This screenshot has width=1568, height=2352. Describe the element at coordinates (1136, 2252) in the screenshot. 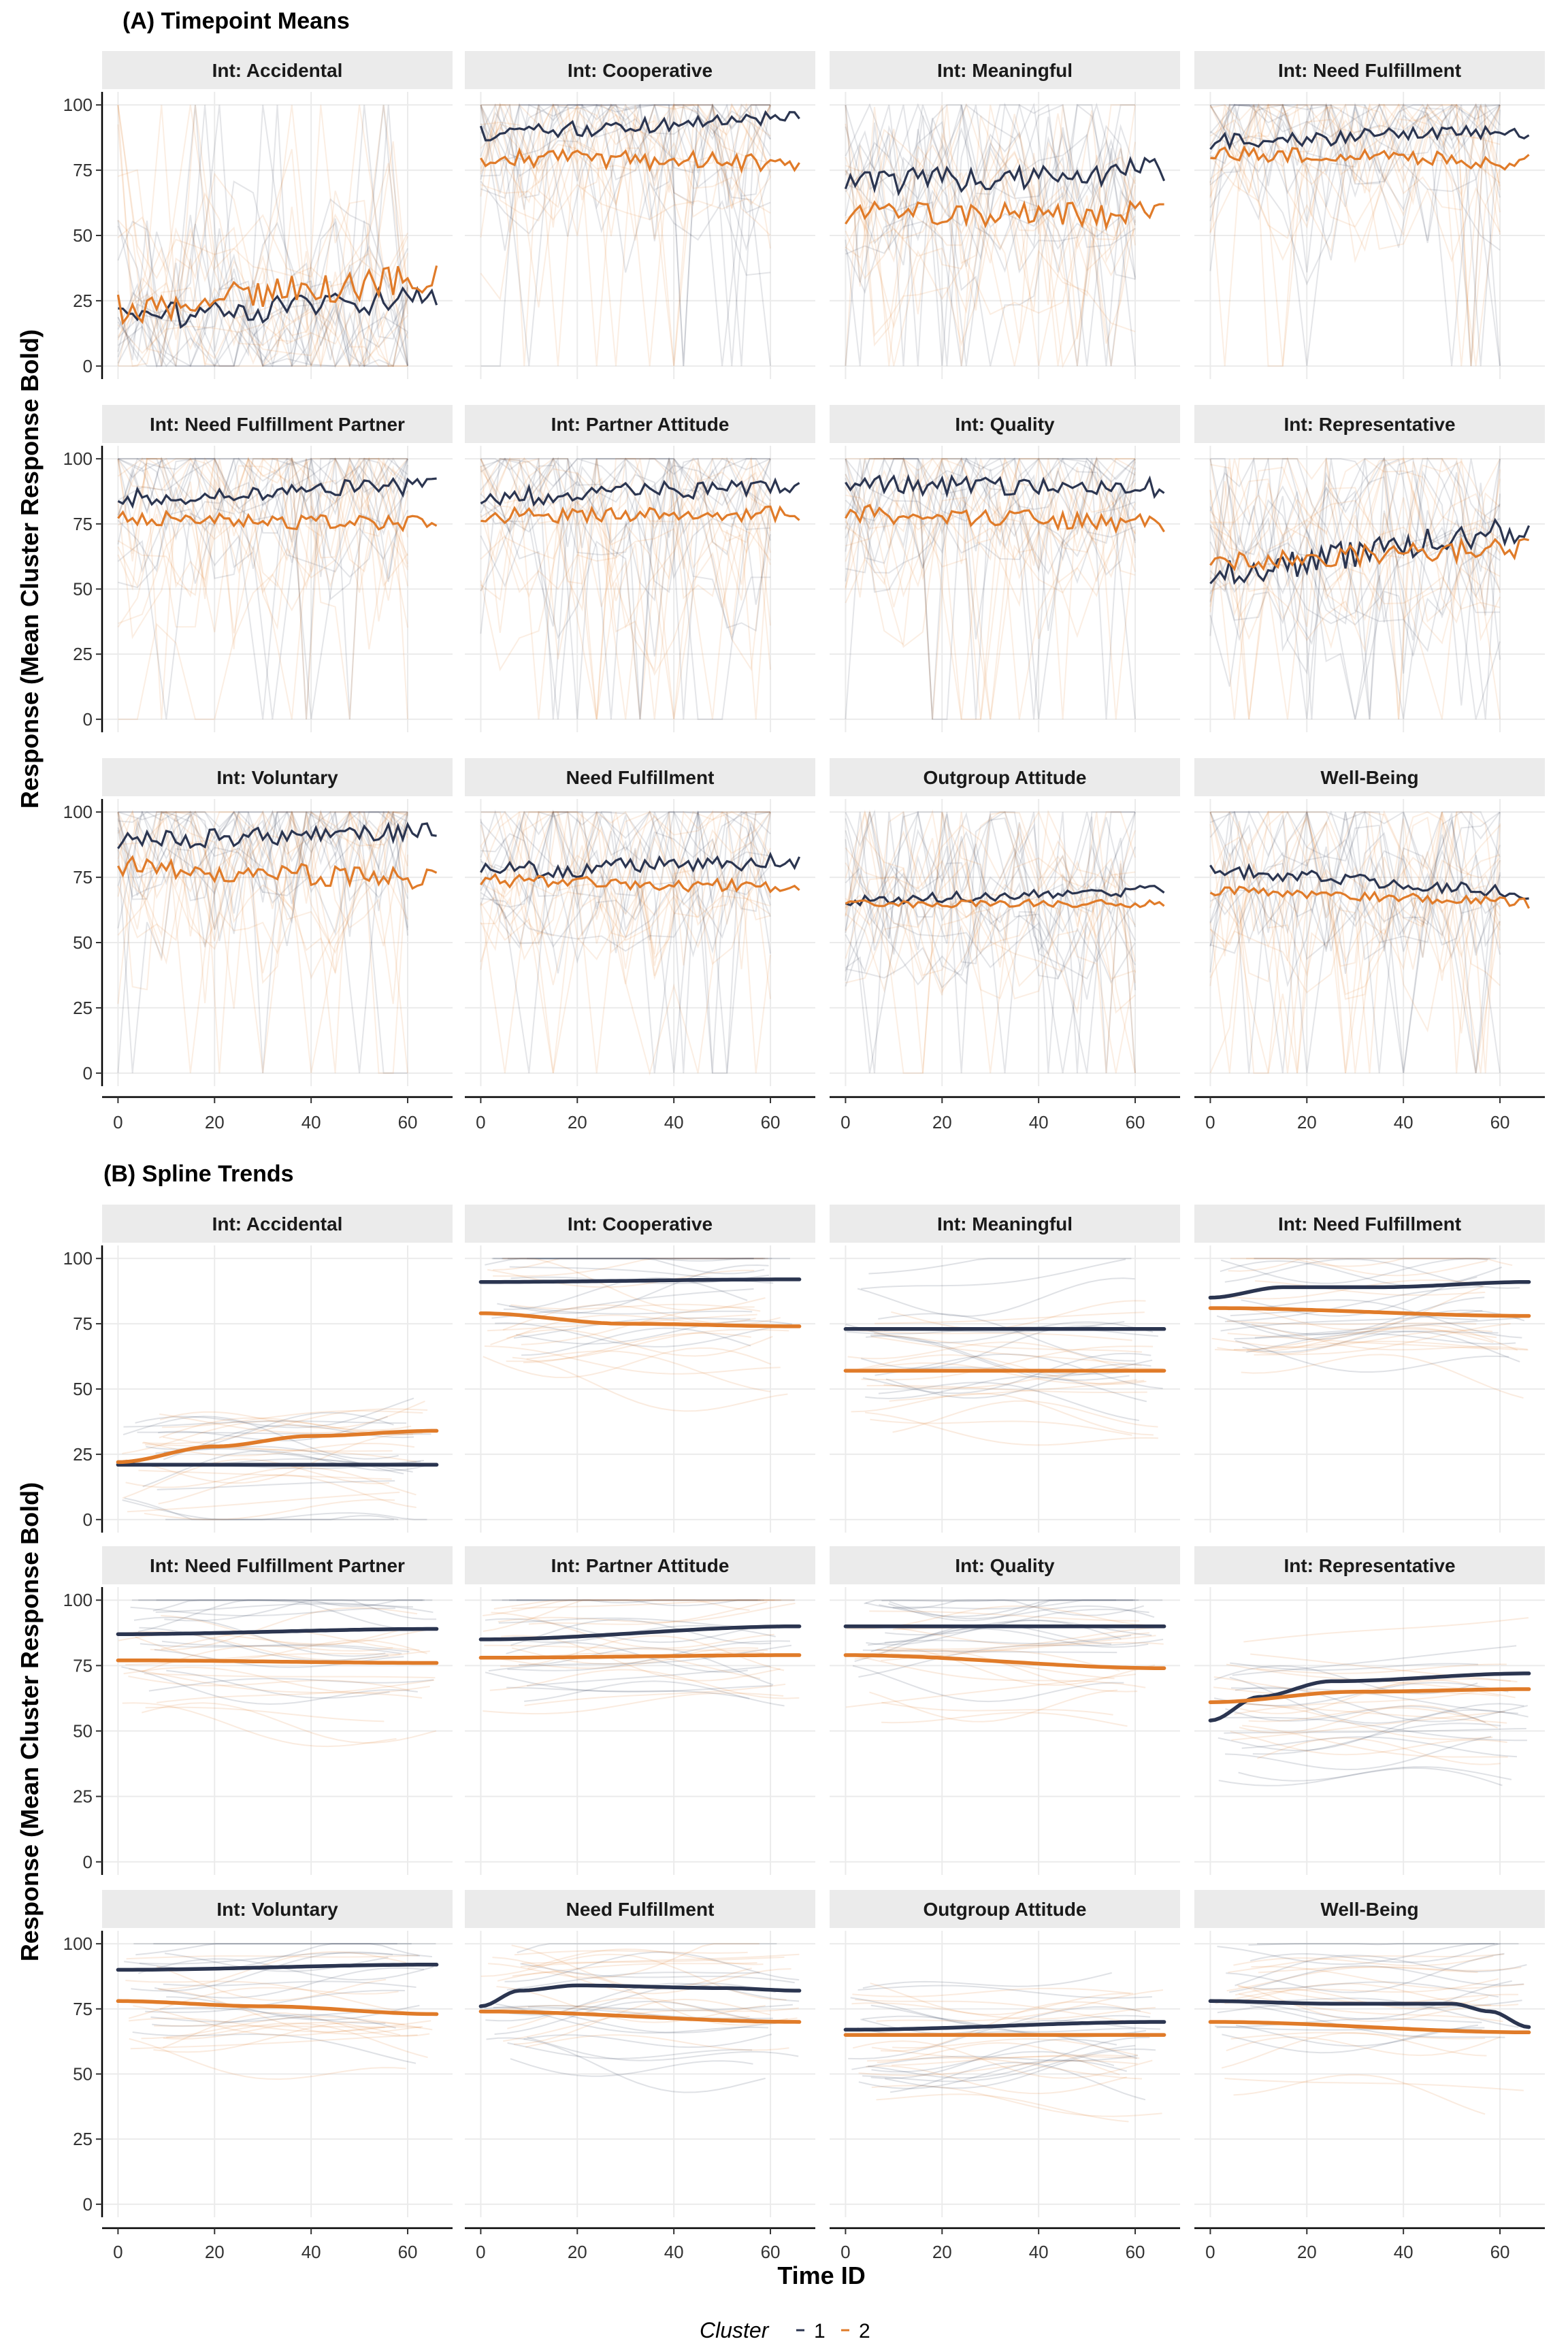

I see `x-tick-label: 60` at that location.